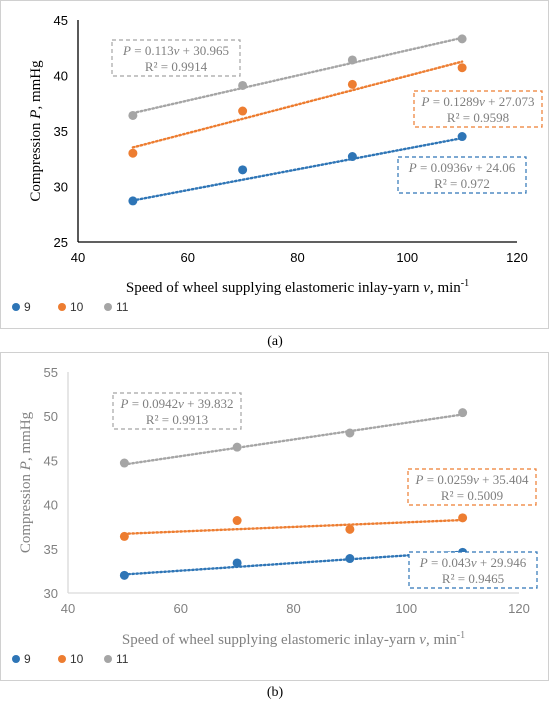  Describe the element at coordinates (175, 50) in the screenshot. I see `trend-equation-series-11: P = 0.113v + 30.965` at that location.